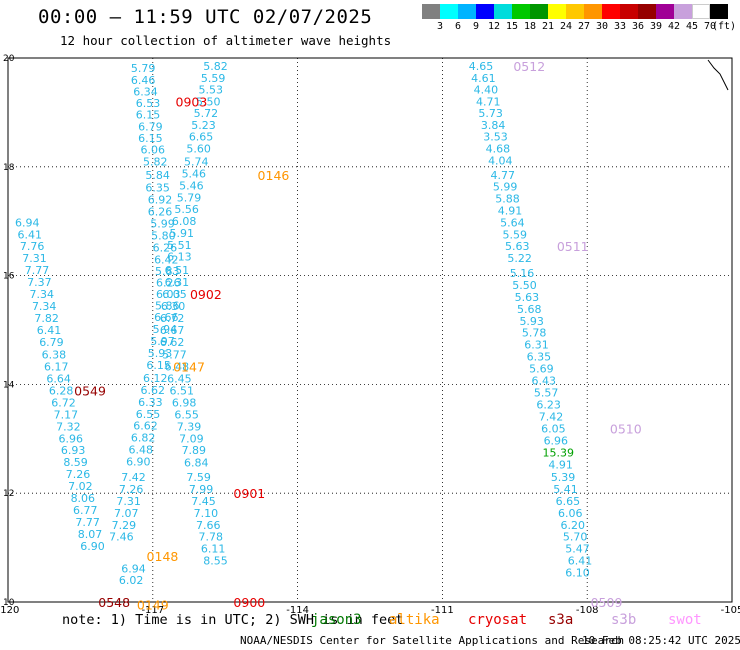 The width and height of the screenshot is (740, 650). I want to click on legend-unit: (ft), so click(724, 26).